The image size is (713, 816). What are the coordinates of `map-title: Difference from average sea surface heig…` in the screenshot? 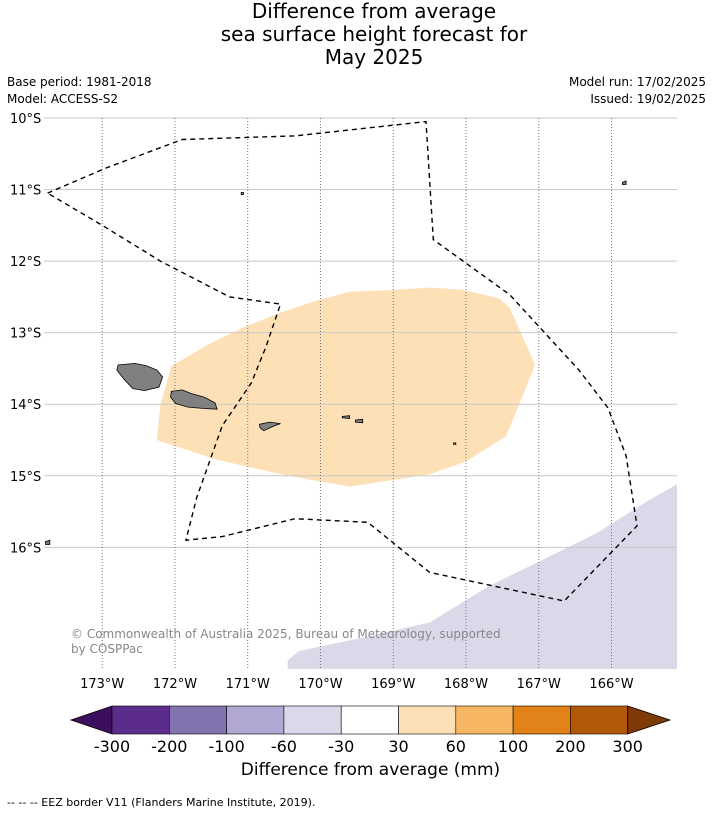 It's located at (356, 34).